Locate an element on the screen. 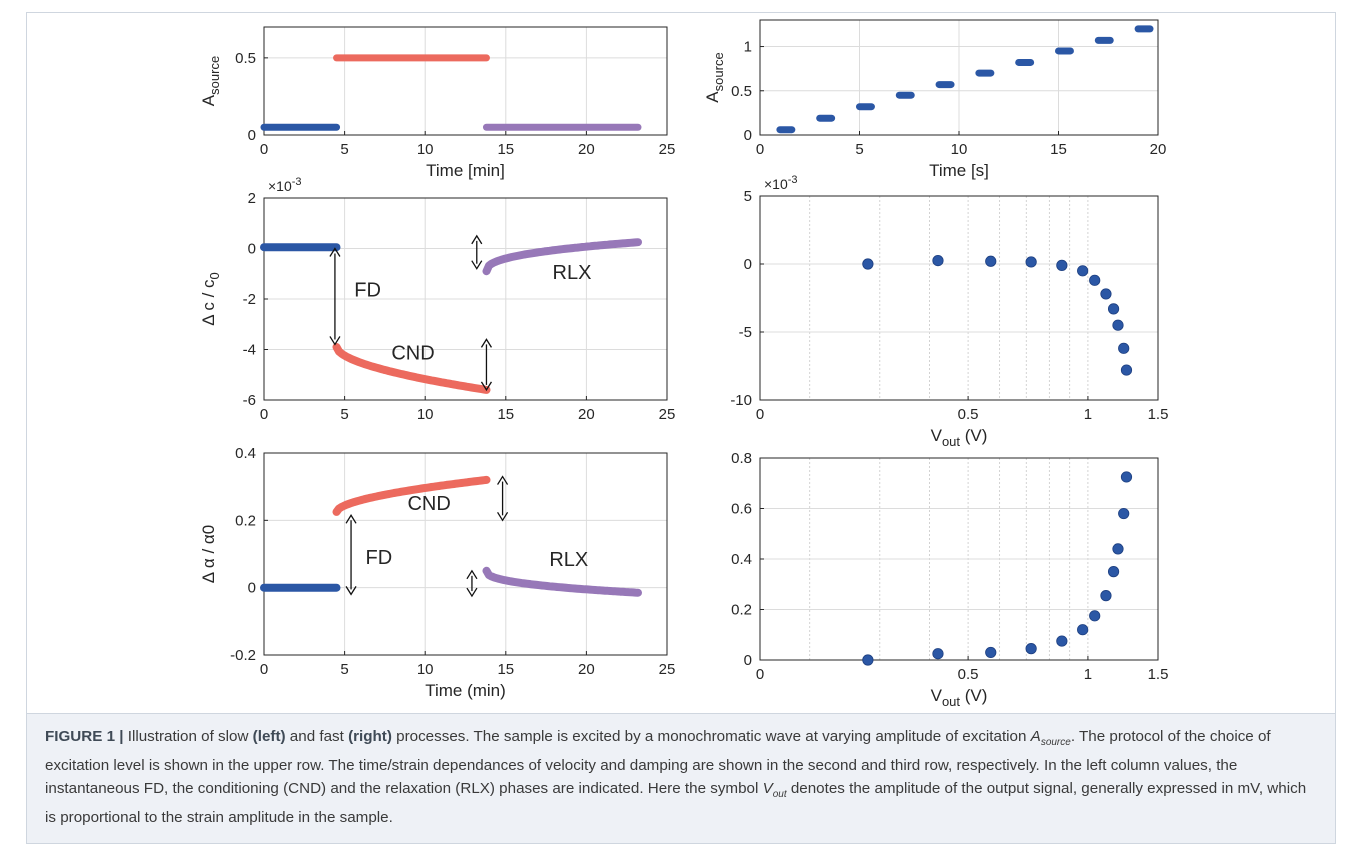  y-tick-label: 1 is located at coordinates (748, 47).